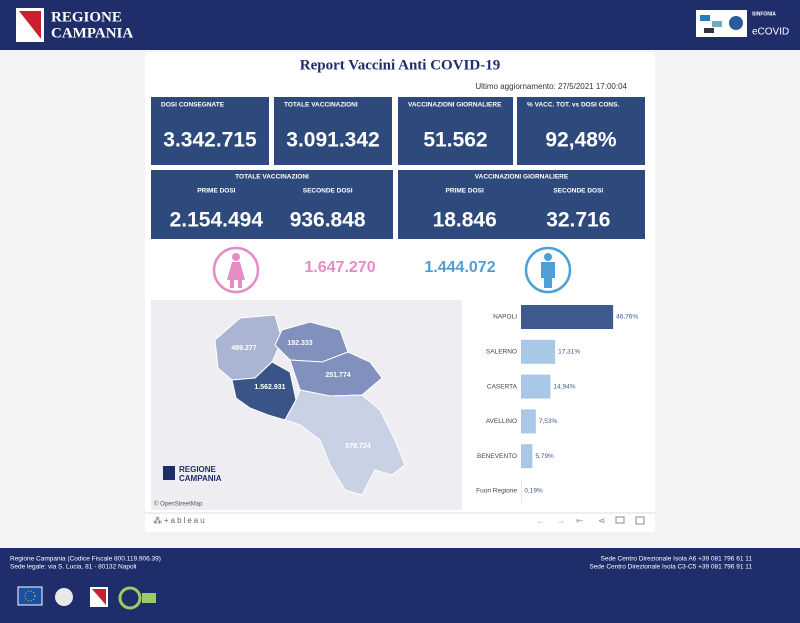 The width and height of the screenshot is (800, 623). I want to click on map-salerno, so click(345, 442).